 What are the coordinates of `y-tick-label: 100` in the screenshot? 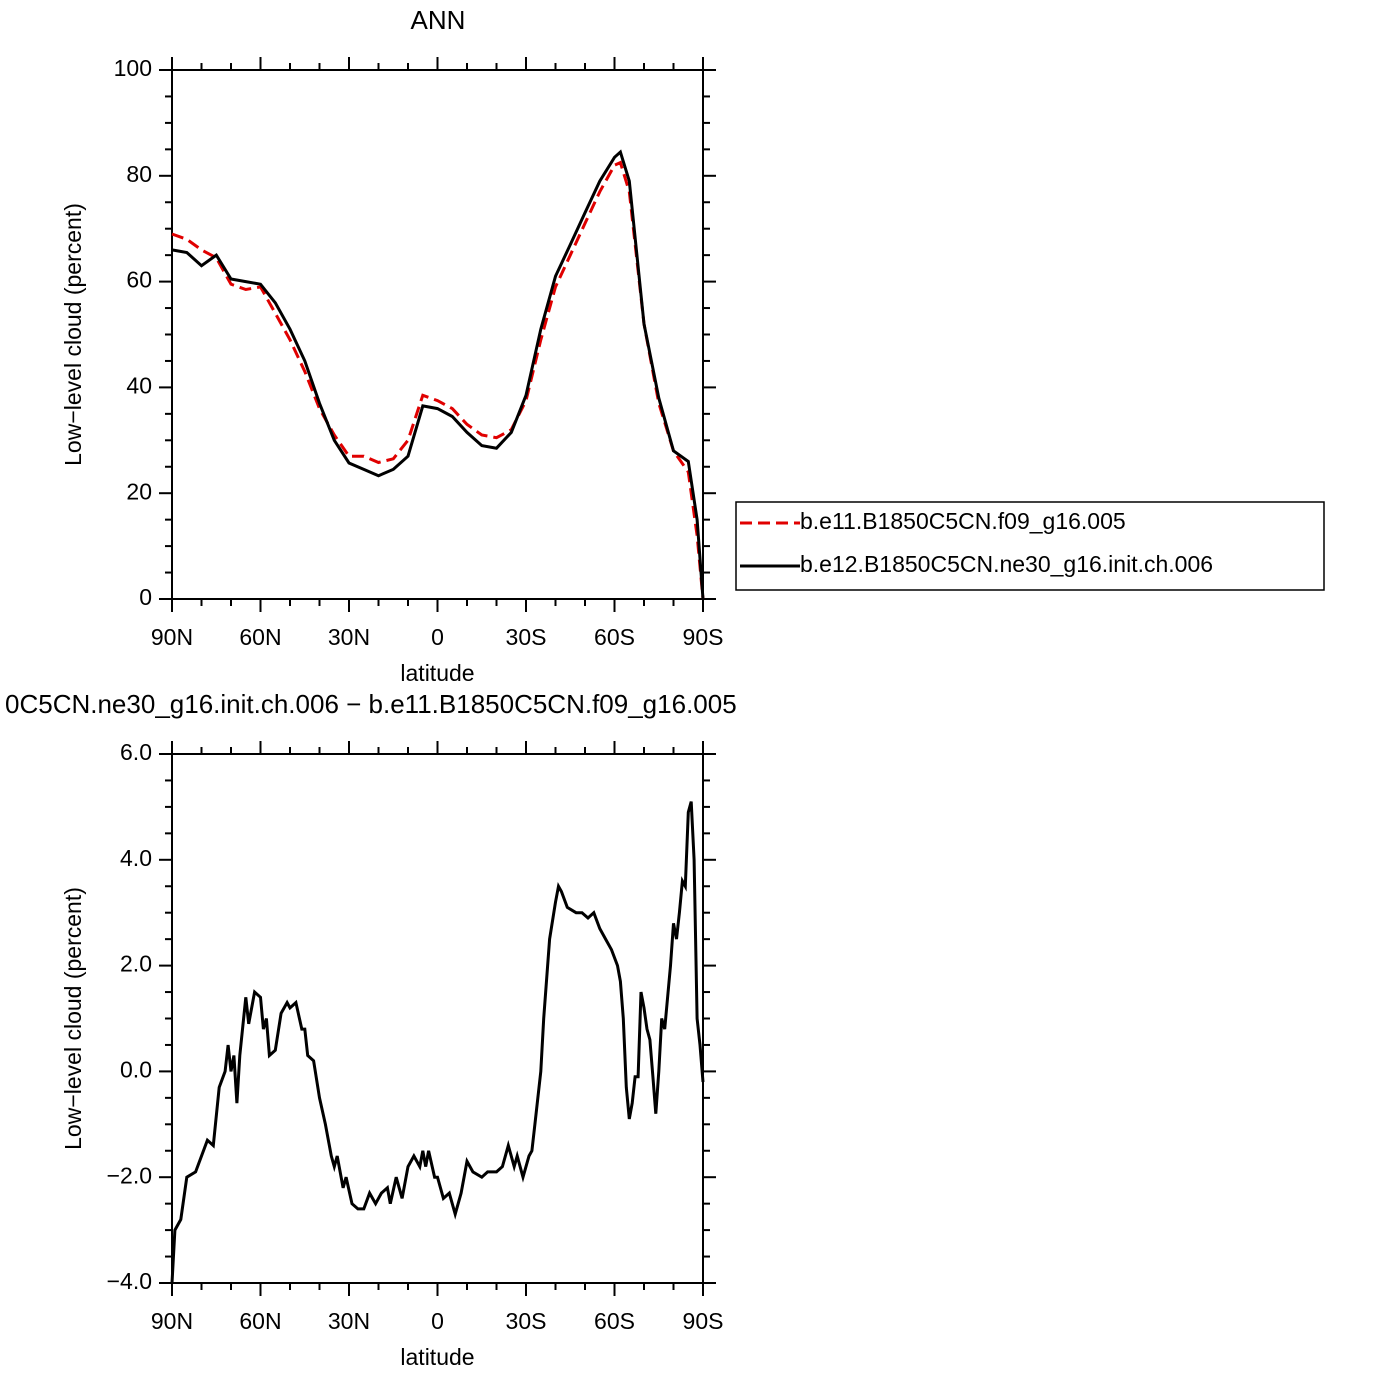 It's located at (133, 68).